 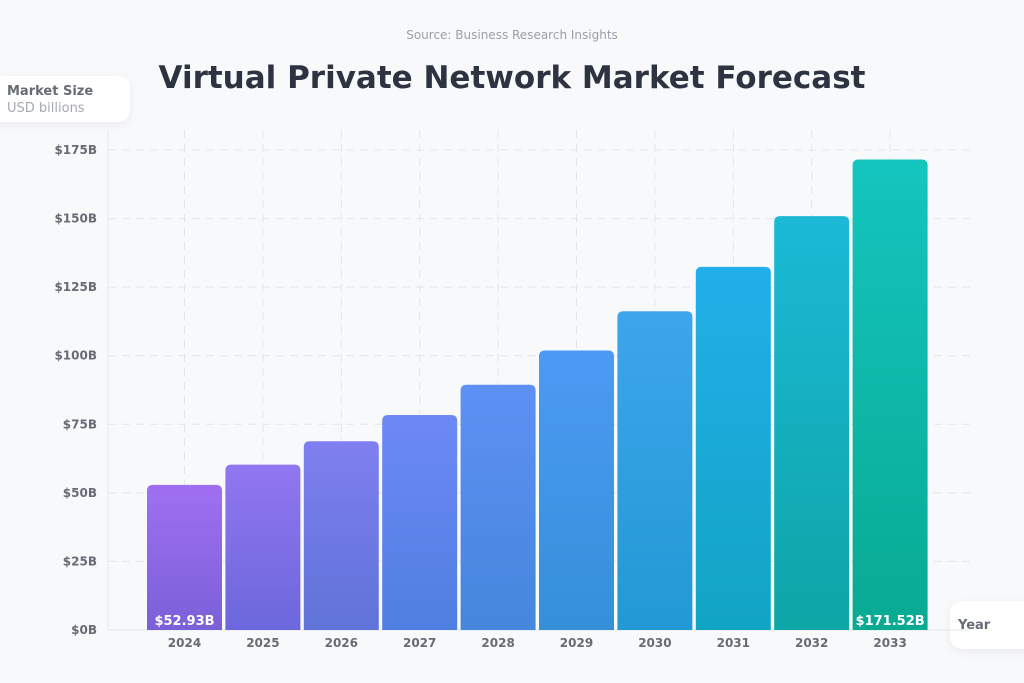 What do you see at coordinates (654, 643) in the screenshot?
I see `x-tick-label: 2030` at bounding box center [654, 643].